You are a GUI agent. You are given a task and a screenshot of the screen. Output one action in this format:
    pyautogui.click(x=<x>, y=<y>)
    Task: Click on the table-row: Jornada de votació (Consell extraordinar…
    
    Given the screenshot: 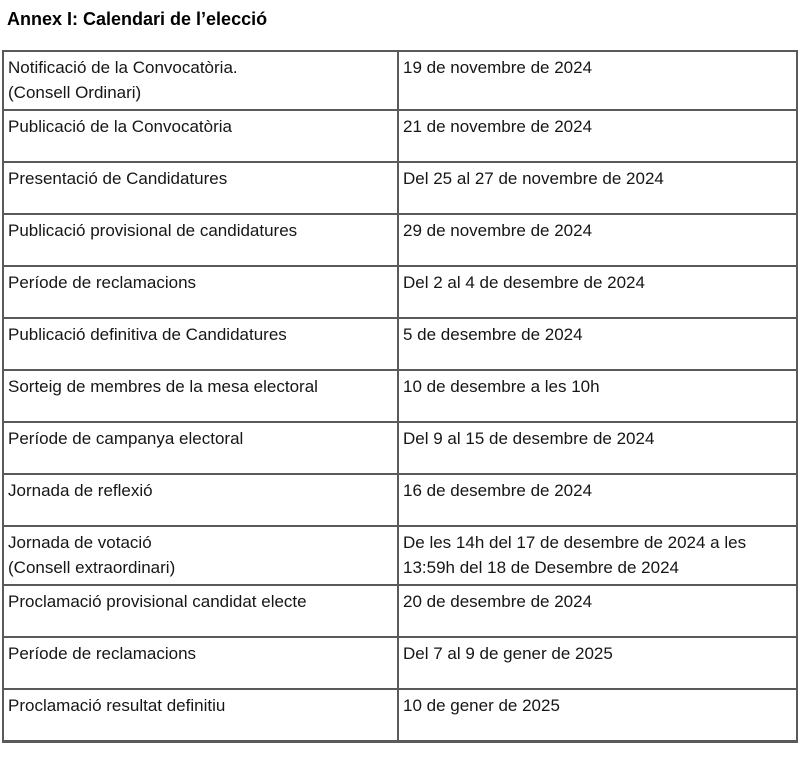 What is the action you would take?
    pyautogui.click(x=400, y=556)
    